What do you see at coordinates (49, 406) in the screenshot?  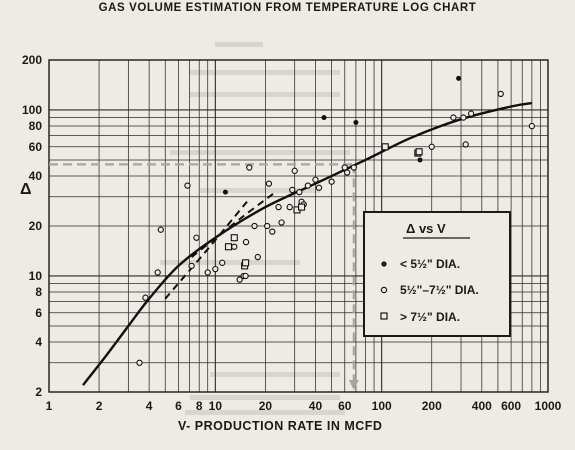 I see `x-tick-label: 1` at bounding box center [49, 406].